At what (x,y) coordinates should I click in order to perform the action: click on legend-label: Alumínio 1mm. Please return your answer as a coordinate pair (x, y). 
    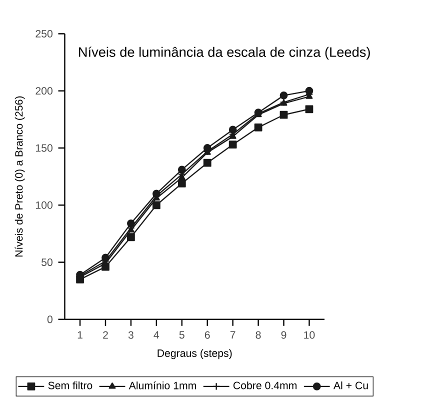
    Looking at the image, I should click on (162, 385).